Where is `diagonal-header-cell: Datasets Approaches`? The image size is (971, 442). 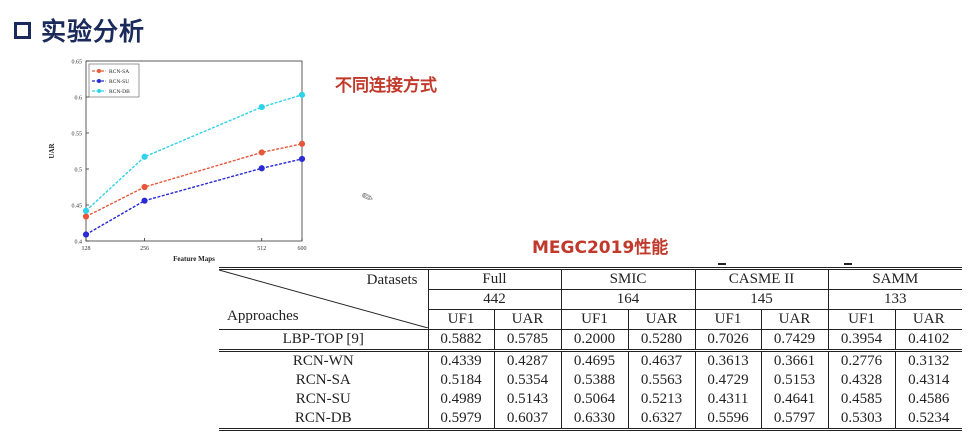 diagonal-header-cell: Datasets Approaches is located at coordinates (323, 299).